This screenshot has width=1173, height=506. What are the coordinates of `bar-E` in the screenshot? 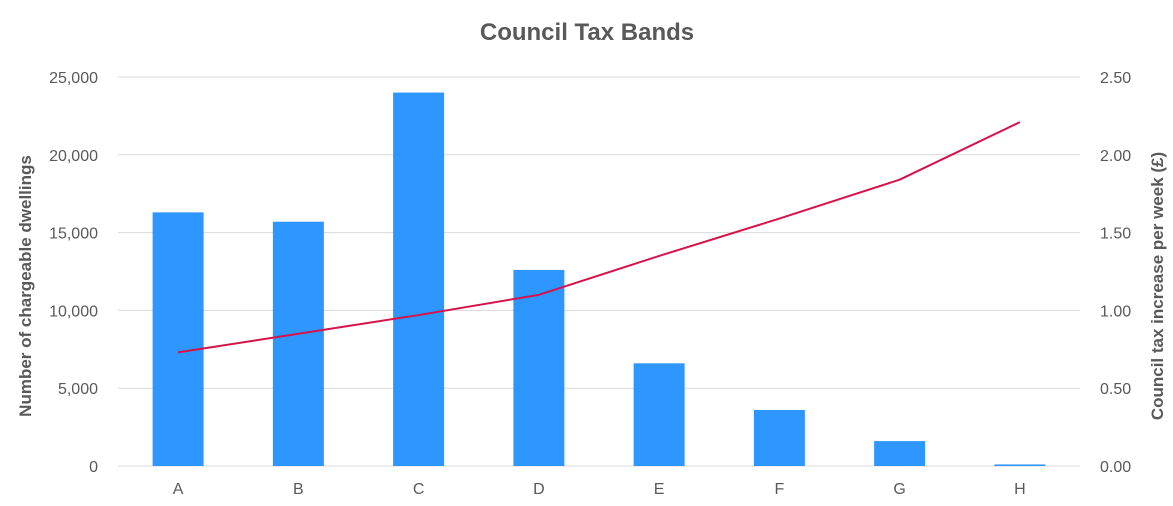 It's located at (659, 414).